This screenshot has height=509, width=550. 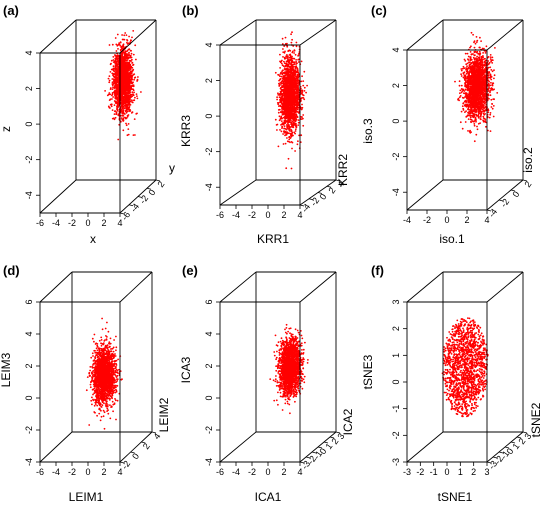 I want to click on z-tick-label: 0, so click(x=29, y=124).